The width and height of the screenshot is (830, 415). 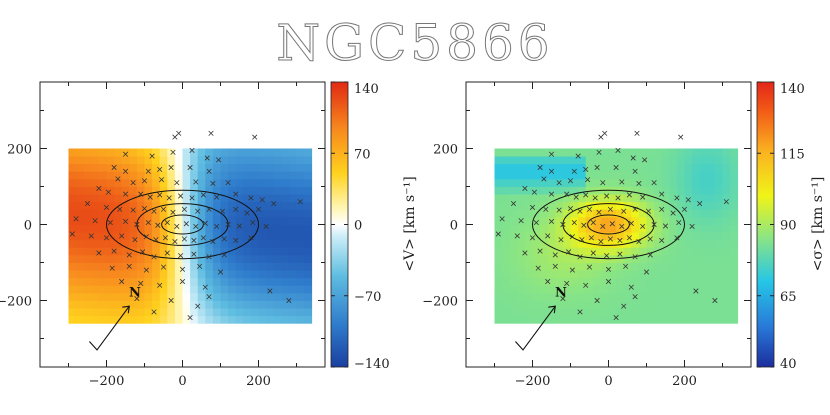 What do you see at coordinates (182, 381) in the screenshot?
I see `x-tick-label: 0` at bounding box center [182, 381].